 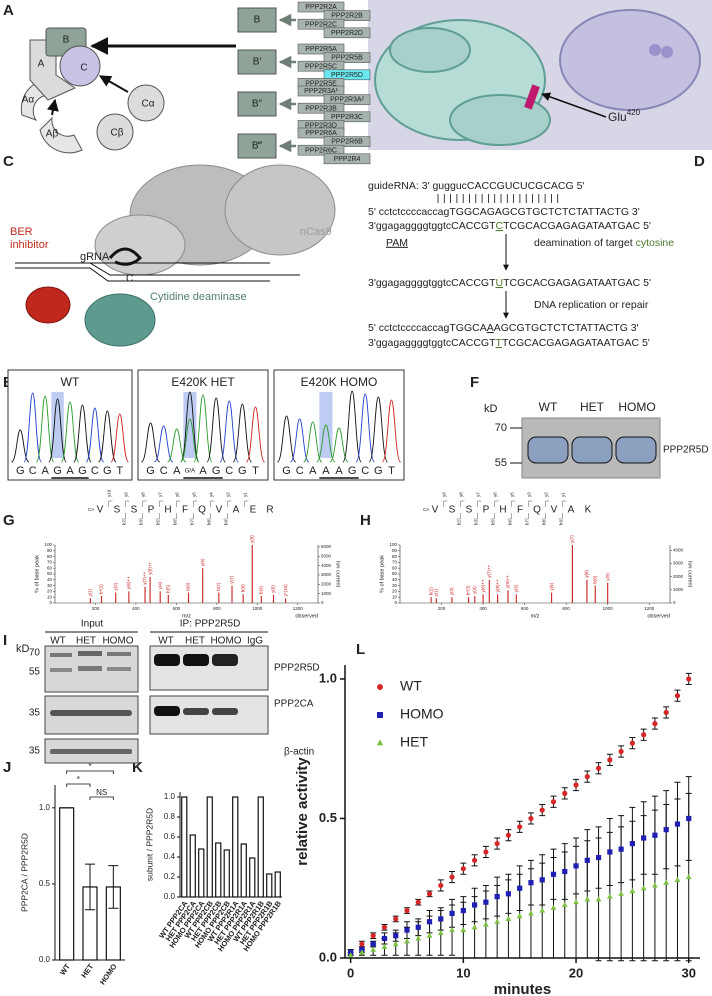 I want to click on peak-label: y(8)++, so click(x=149, y=568).